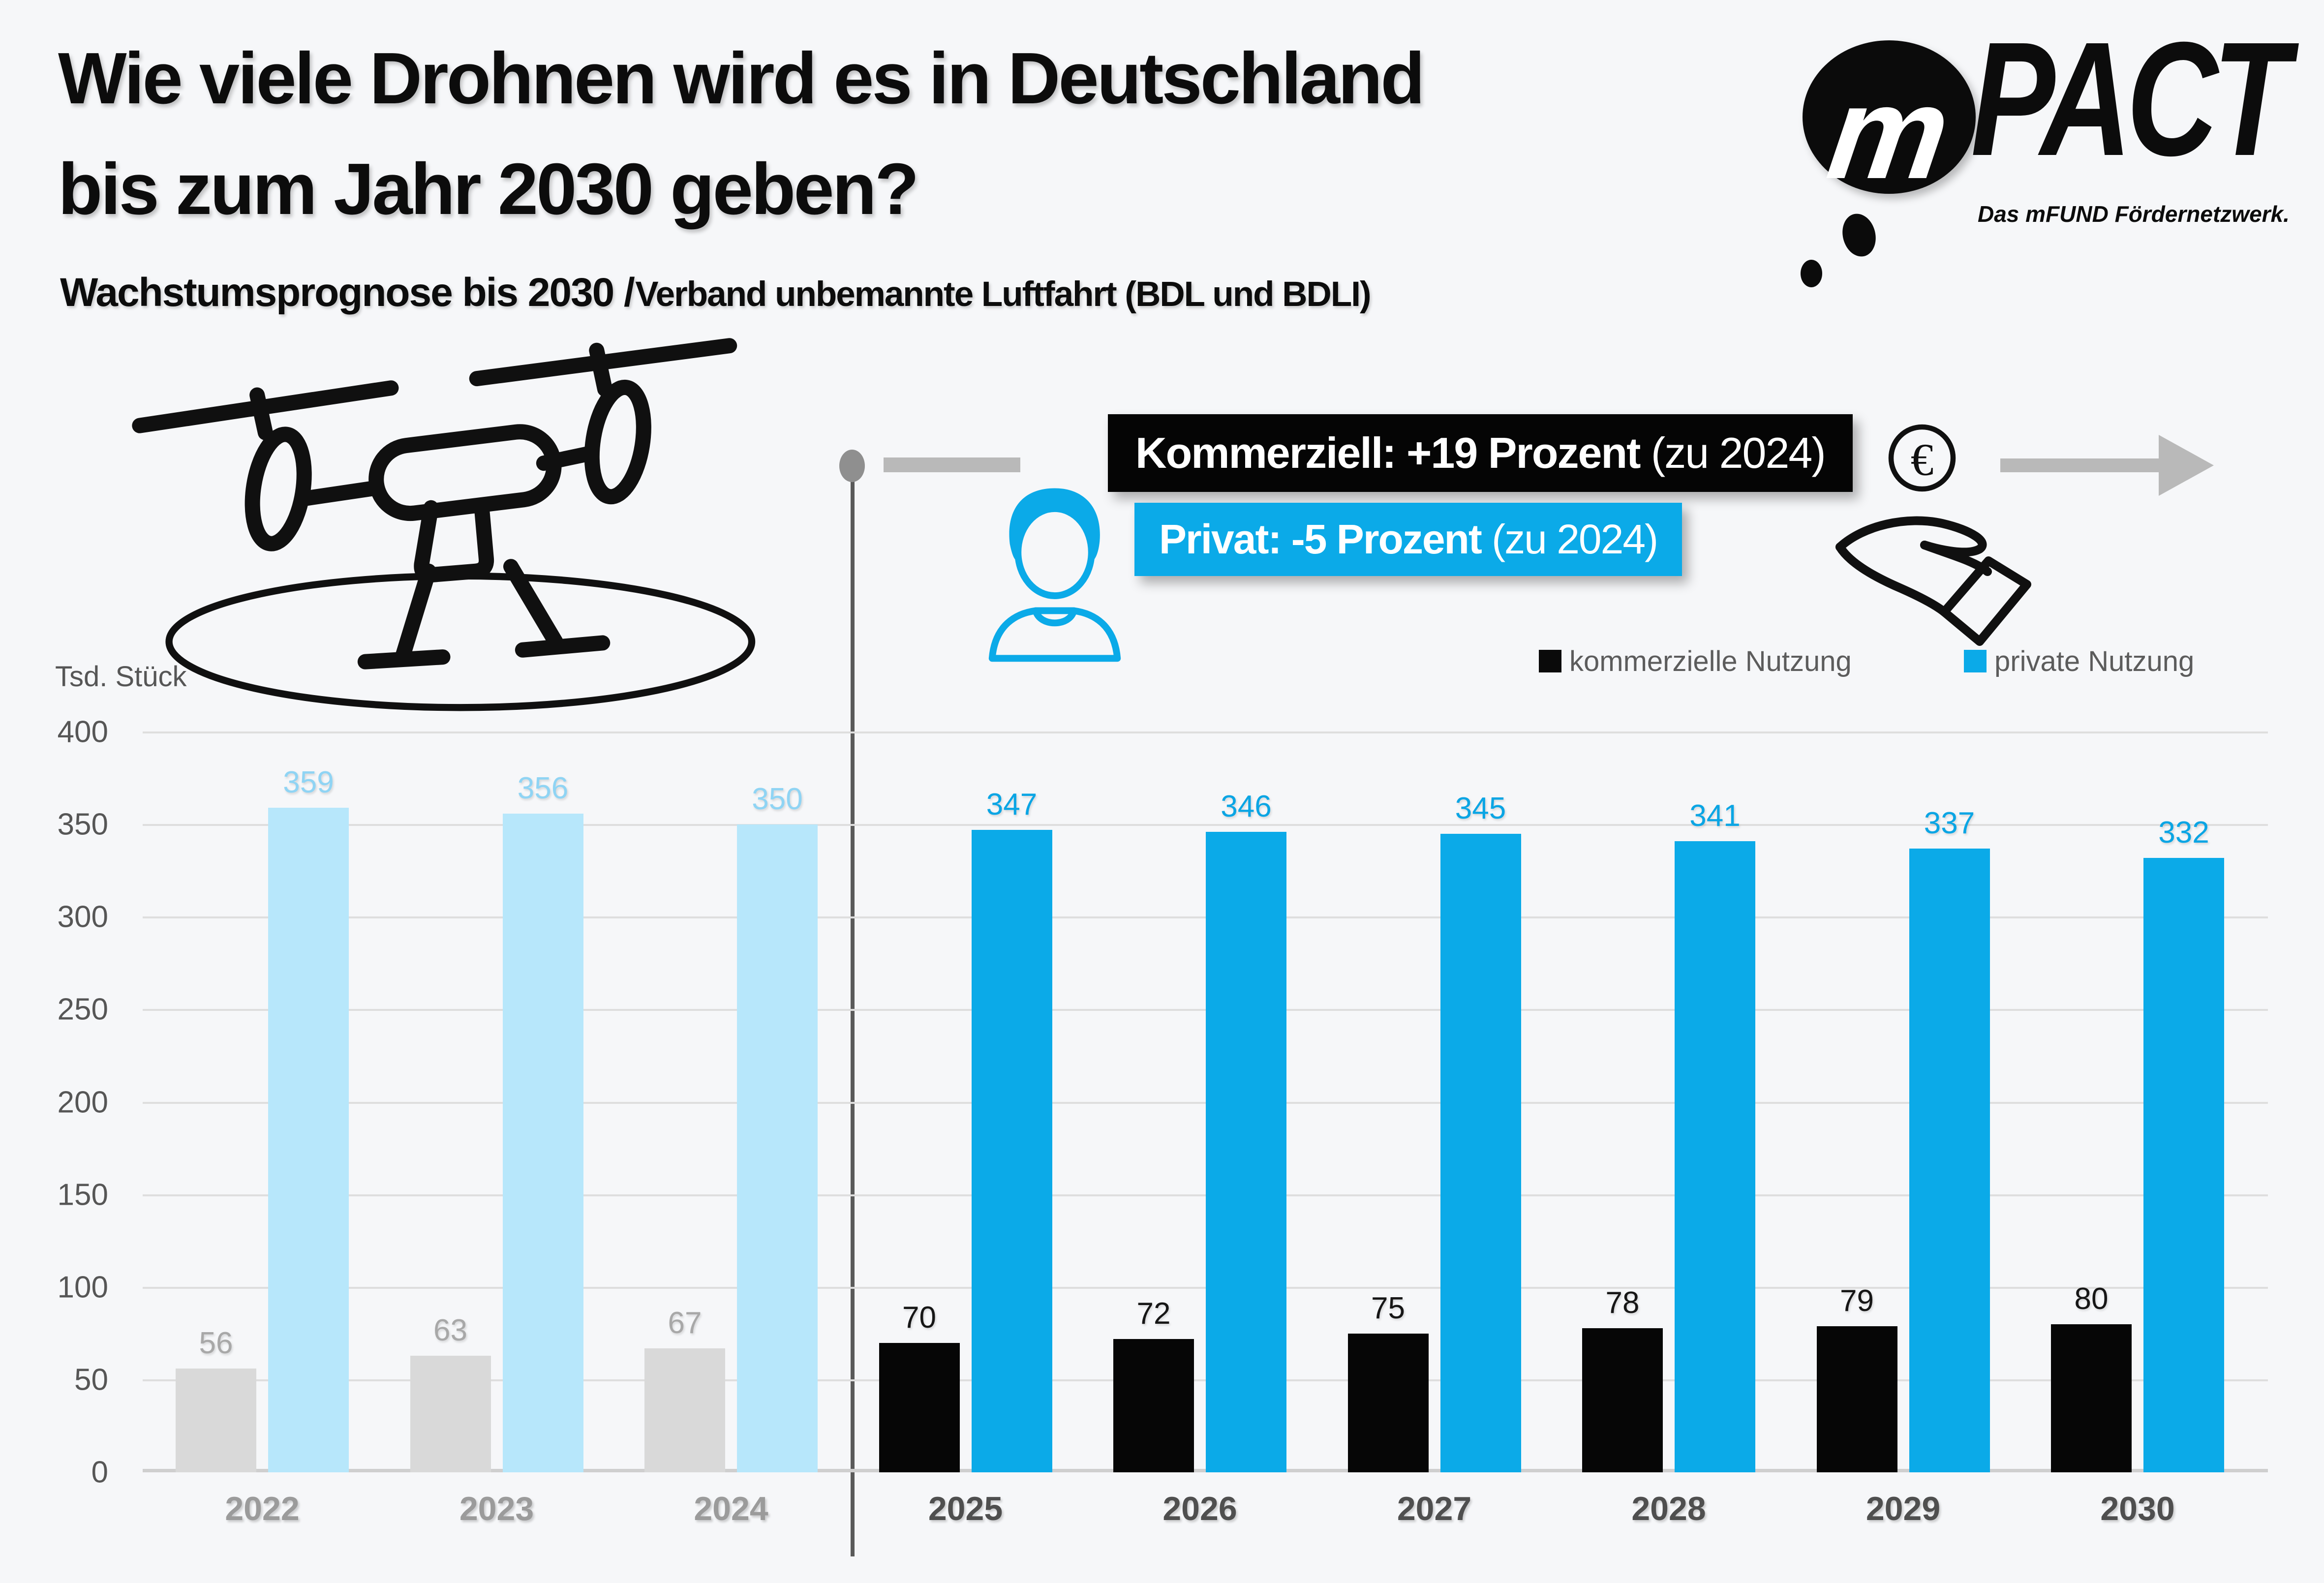 Image resolution: width=2324 pixels, height=1583 pixels. I want to click on y-tick-250: 250, so click(82, 1009).